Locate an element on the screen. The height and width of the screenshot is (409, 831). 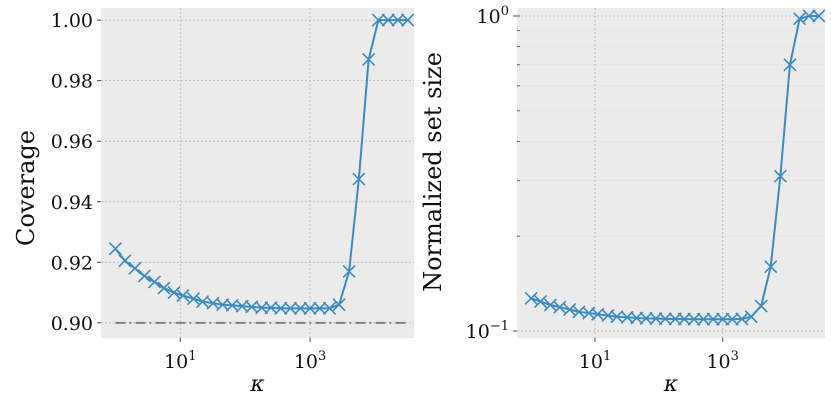
y-tick-label: 0.98 is located at coordinates (72, 82).